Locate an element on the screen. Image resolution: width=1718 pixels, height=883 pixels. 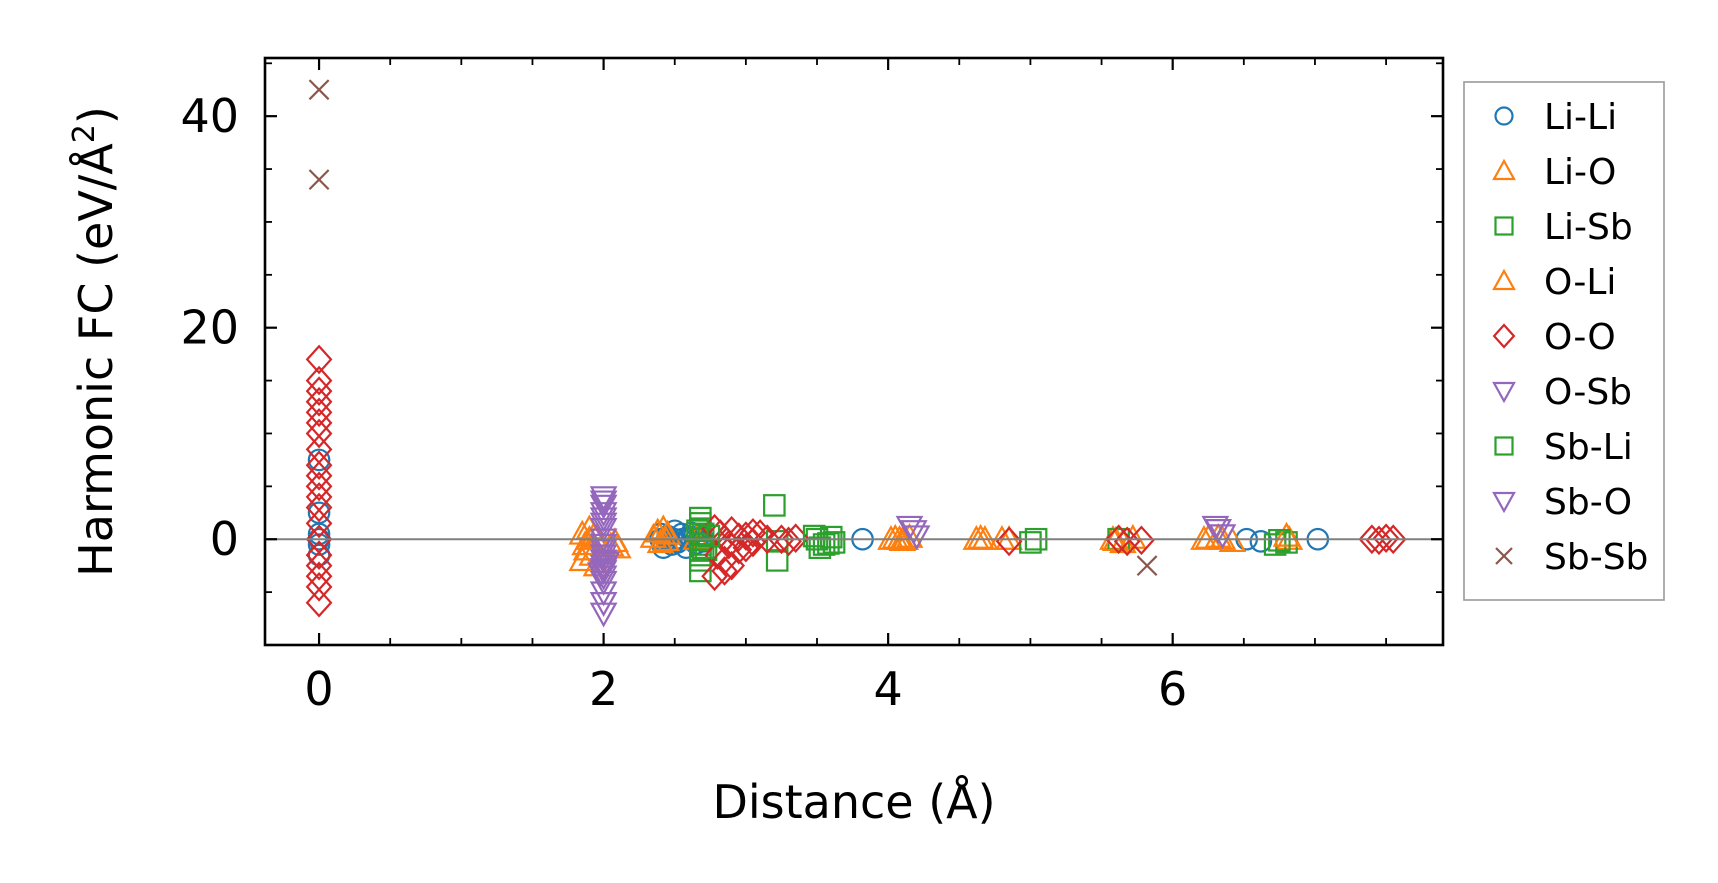
y-tick-label: 20 is located at coordinates (209, 328).